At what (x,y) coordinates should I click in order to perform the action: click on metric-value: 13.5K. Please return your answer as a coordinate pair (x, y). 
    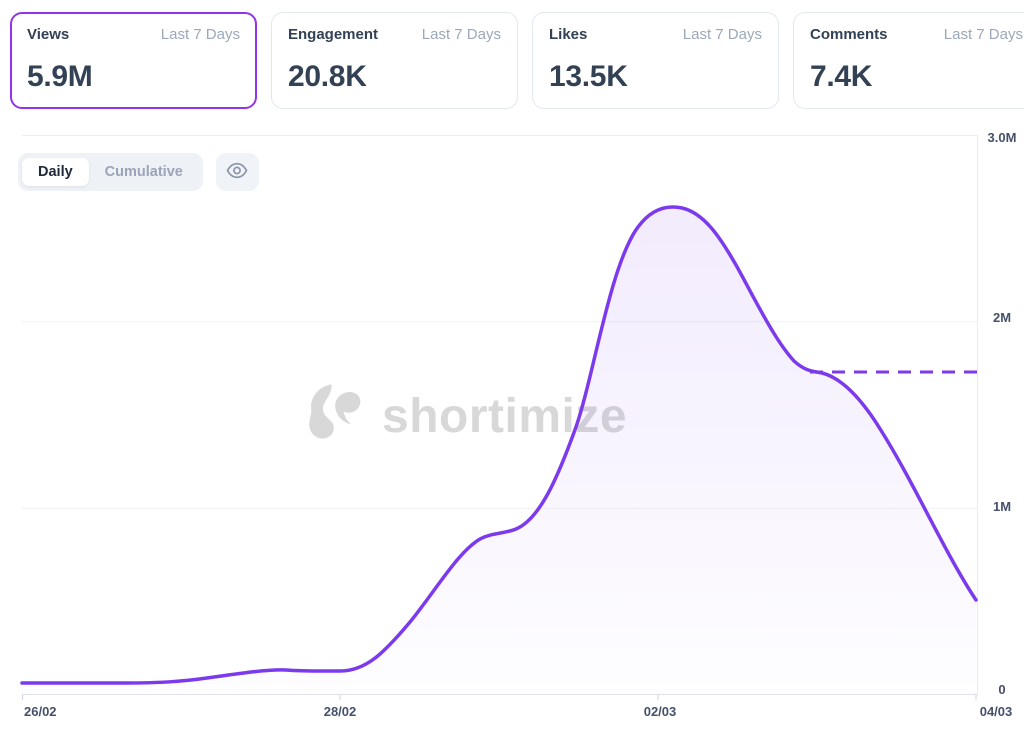
    Looking at the image, I should click on (588, 76).